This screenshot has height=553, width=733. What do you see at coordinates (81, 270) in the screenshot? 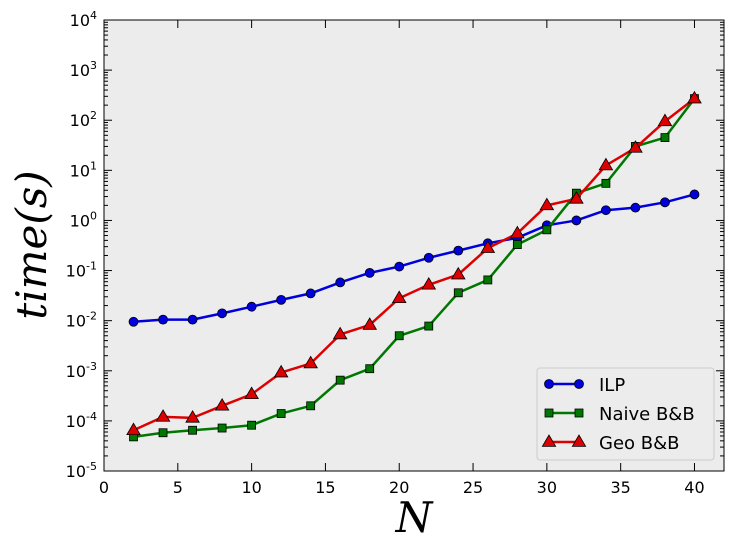
I see `y-tick-label: 10⁻¹` at bounding box center [81, 270].